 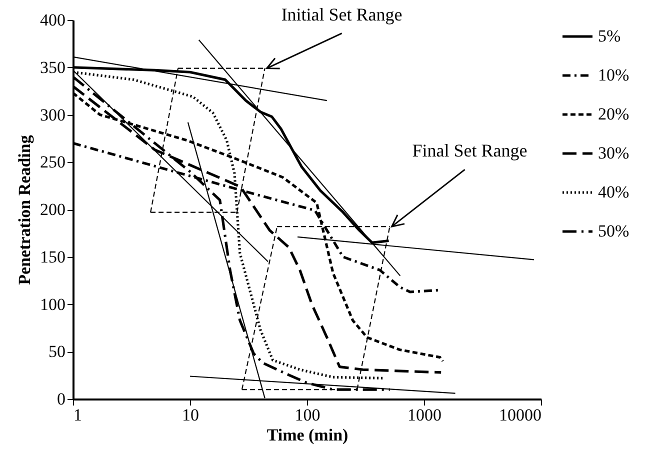 I want to click on y-tick-label: 50, so click(x=57, y=352).